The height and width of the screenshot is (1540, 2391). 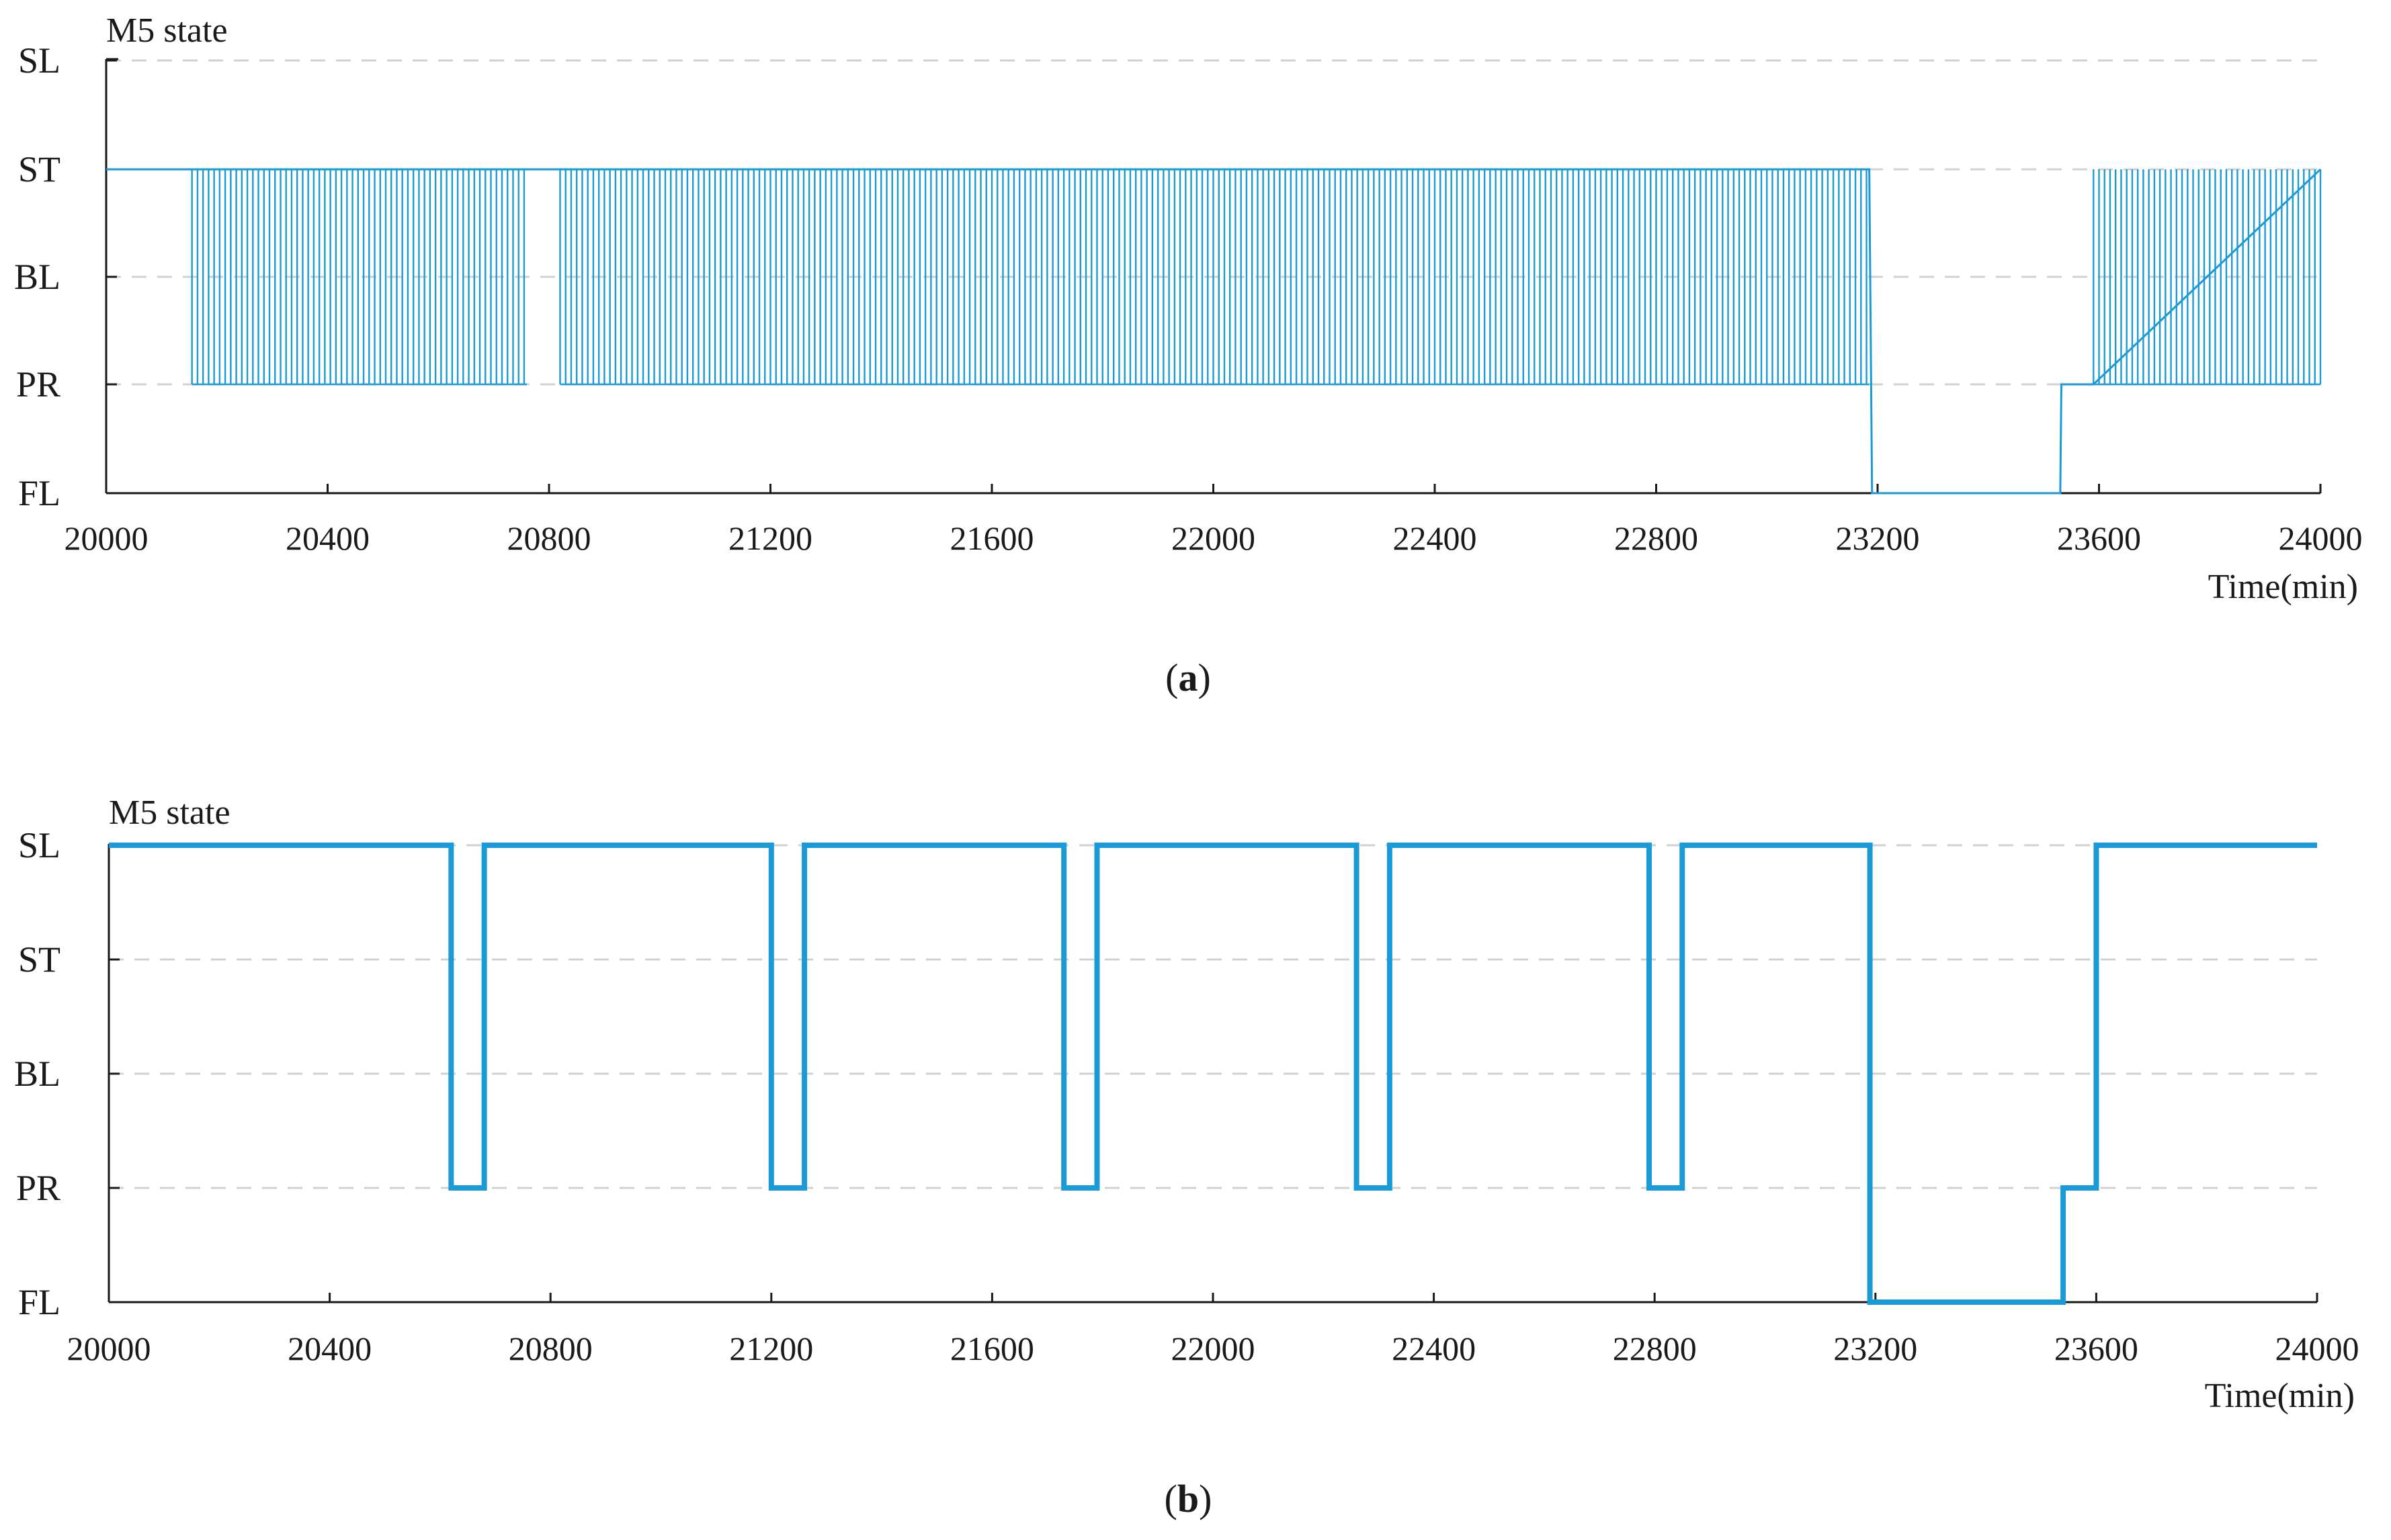 I want to click on panel-caption: (a), so click(x=1188, y=677).